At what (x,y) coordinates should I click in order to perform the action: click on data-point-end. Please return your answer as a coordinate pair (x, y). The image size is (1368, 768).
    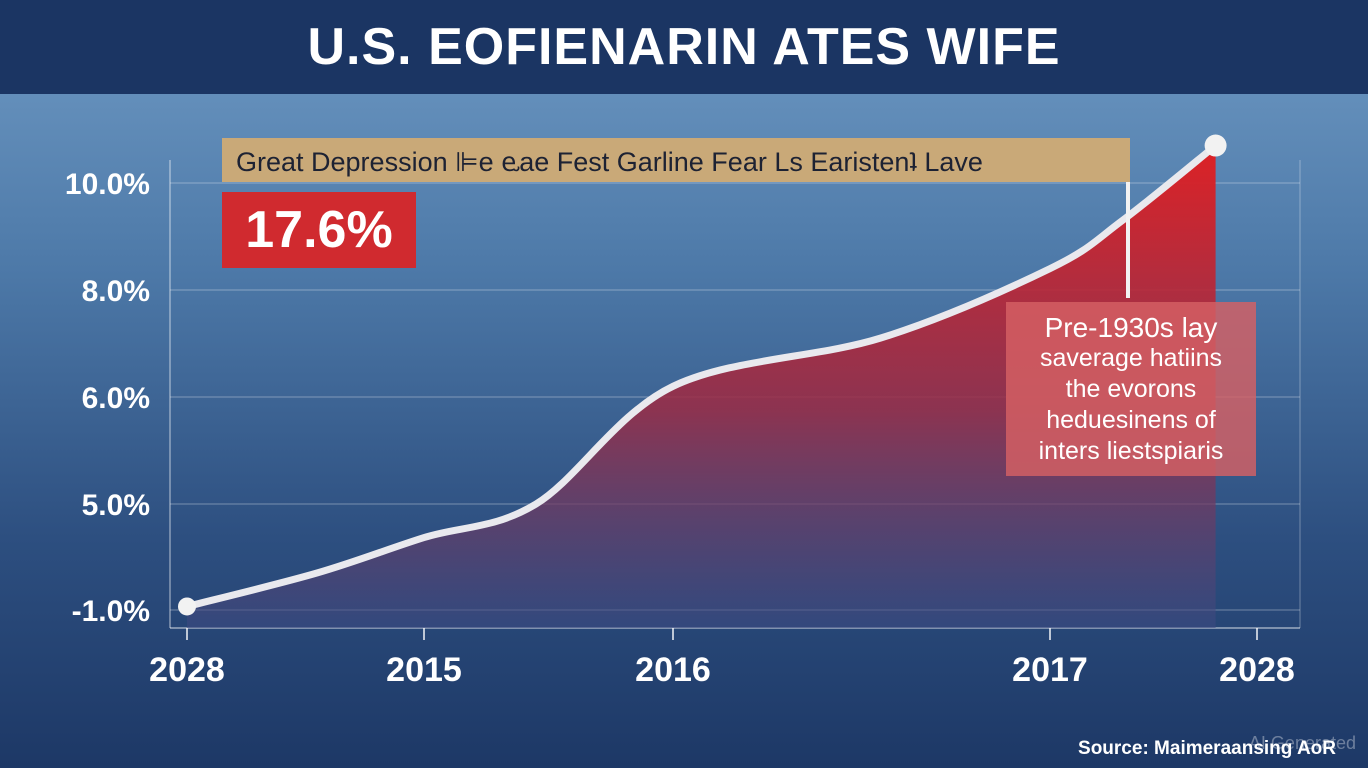
    Looking at the image, I should click on (1215, 145).